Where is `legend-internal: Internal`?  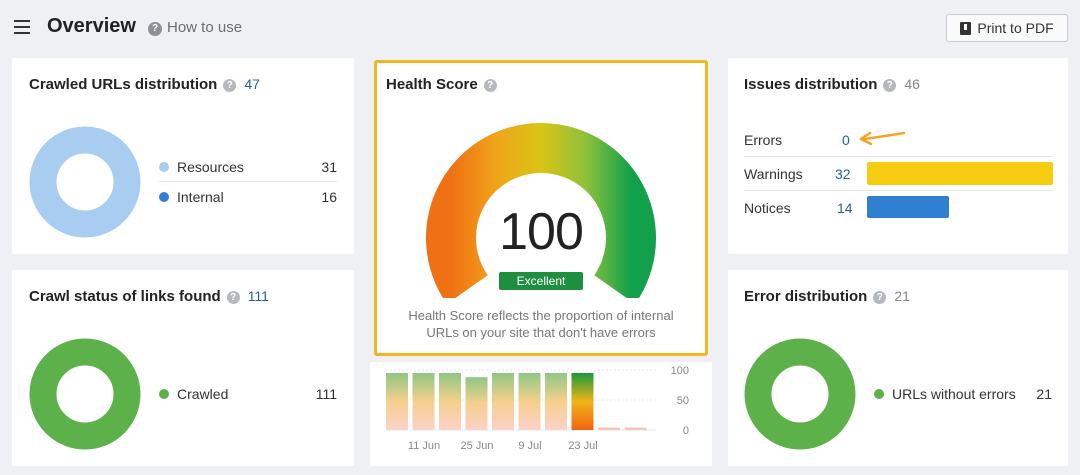
legend-internal: Internal is located at coordinates (191, 197).